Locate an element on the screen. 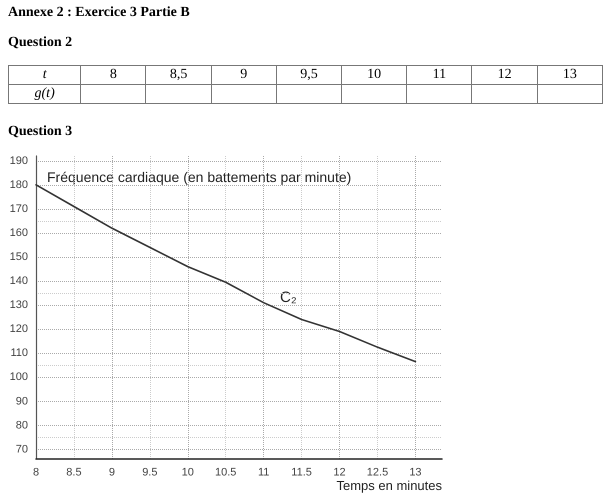  y-tick-label: 180 is located at coordinates (19, 184).